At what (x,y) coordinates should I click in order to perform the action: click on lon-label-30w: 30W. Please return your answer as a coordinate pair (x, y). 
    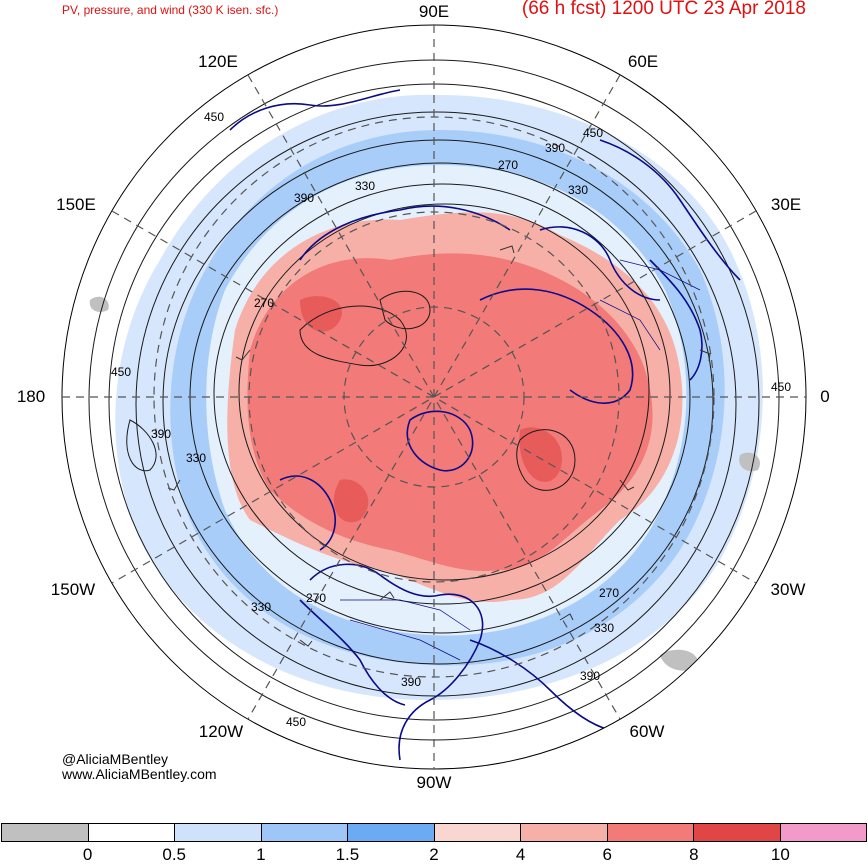
    Looking at the image, I should click on (788, 589).